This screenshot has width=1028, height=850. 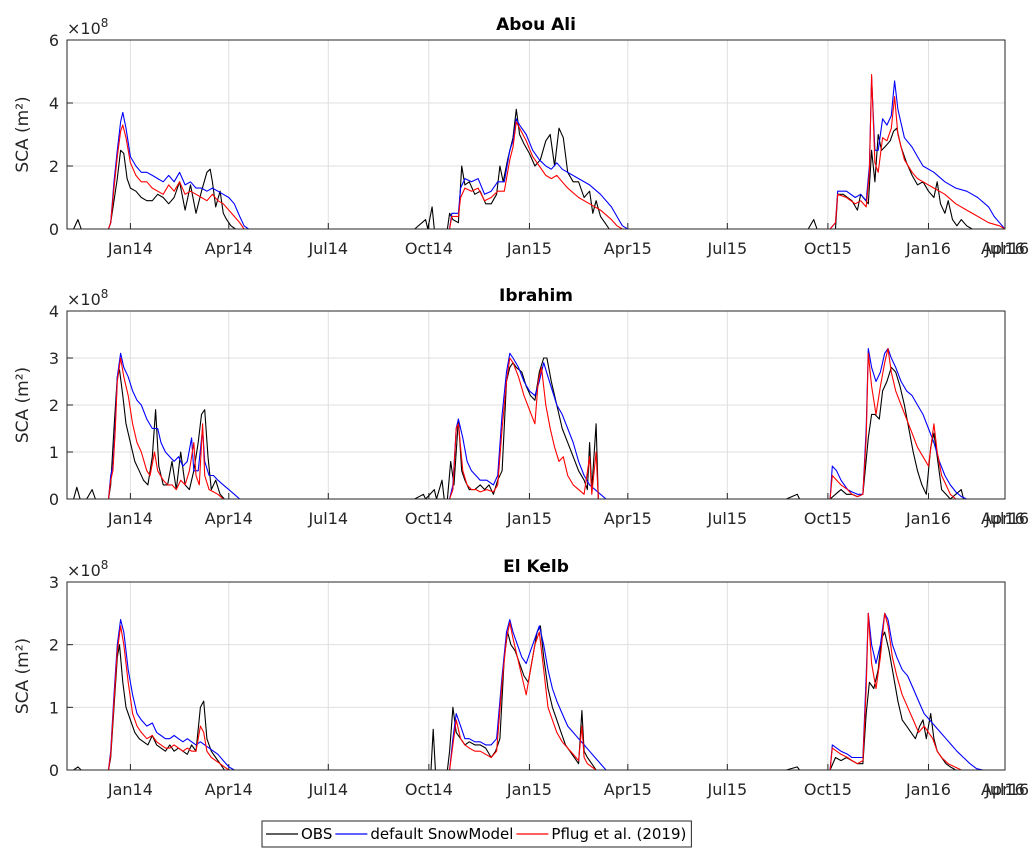 I want to click on panel-title: Abou Ali, so click(x=536, y=25).